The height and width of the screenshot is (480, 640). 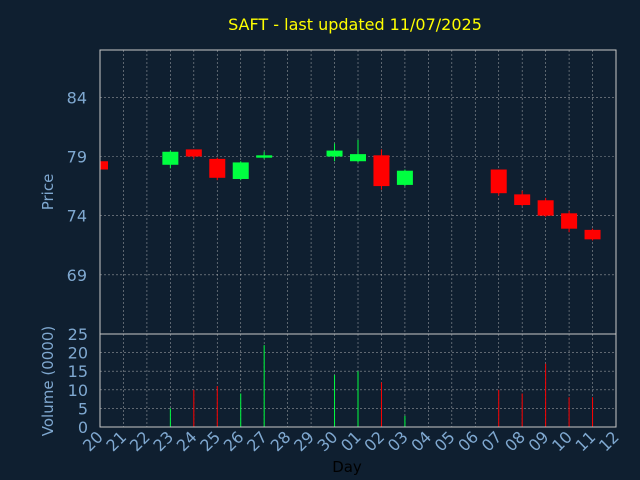 What do you see at coordinates (48, 192) in the screenshot?
I see `price-axis-label: Price` at bounding box center [48, 192].